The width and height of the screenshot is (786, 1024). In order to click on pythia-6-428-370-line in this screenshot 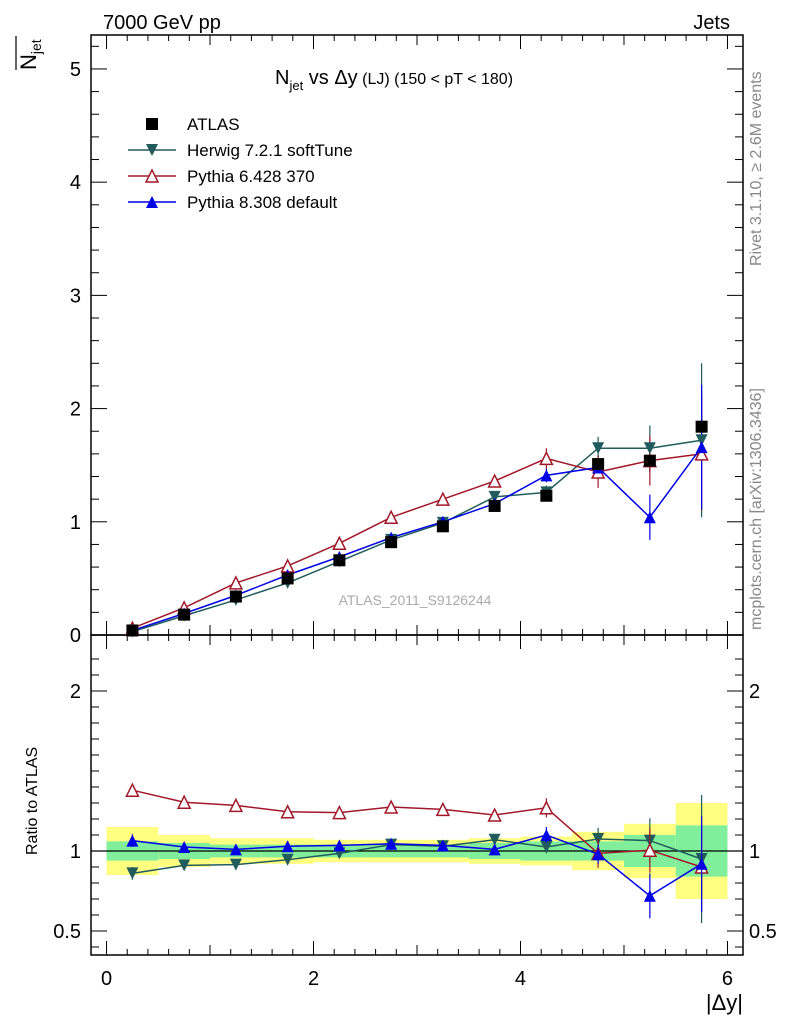, I will do `click(417, 541)`.